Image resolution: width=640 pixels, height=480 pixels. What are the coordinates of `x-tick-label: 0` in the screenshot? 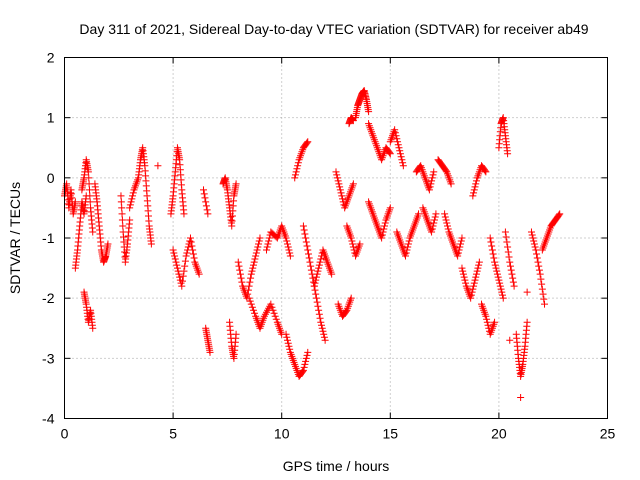 It's located at (65, 434).